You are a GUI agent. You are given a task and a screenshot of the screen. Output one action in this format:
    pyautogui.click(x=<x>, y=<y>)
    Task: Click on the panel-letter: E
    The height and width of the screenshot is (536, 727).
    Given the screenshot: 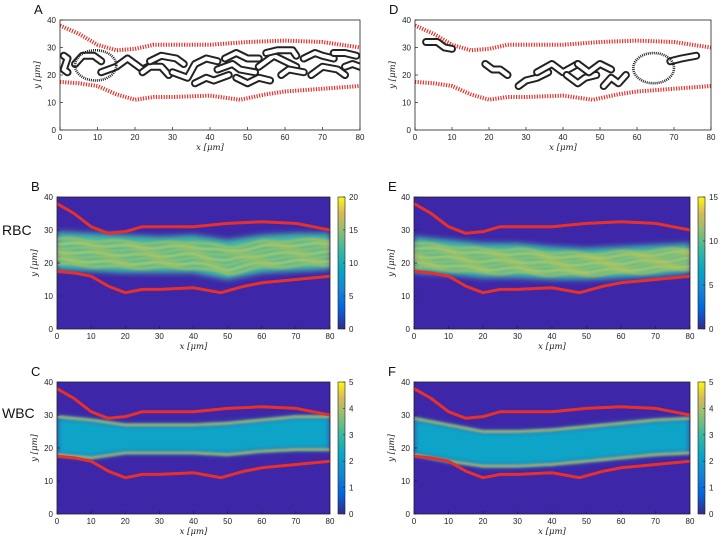 What is the action you would take?
    pyautogui.click(x=392, y=186)
    